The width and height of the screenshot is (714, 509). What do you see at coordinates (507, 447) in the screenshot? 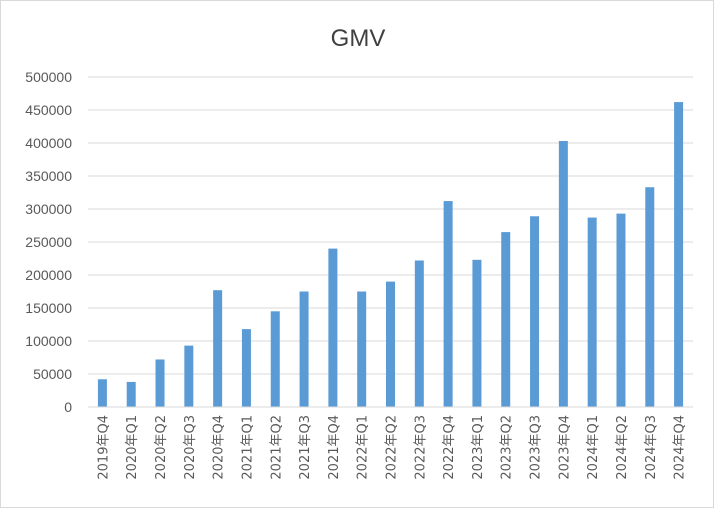
I see `x-tick-label: 2023年Q2` at bounding box center [507, 447].